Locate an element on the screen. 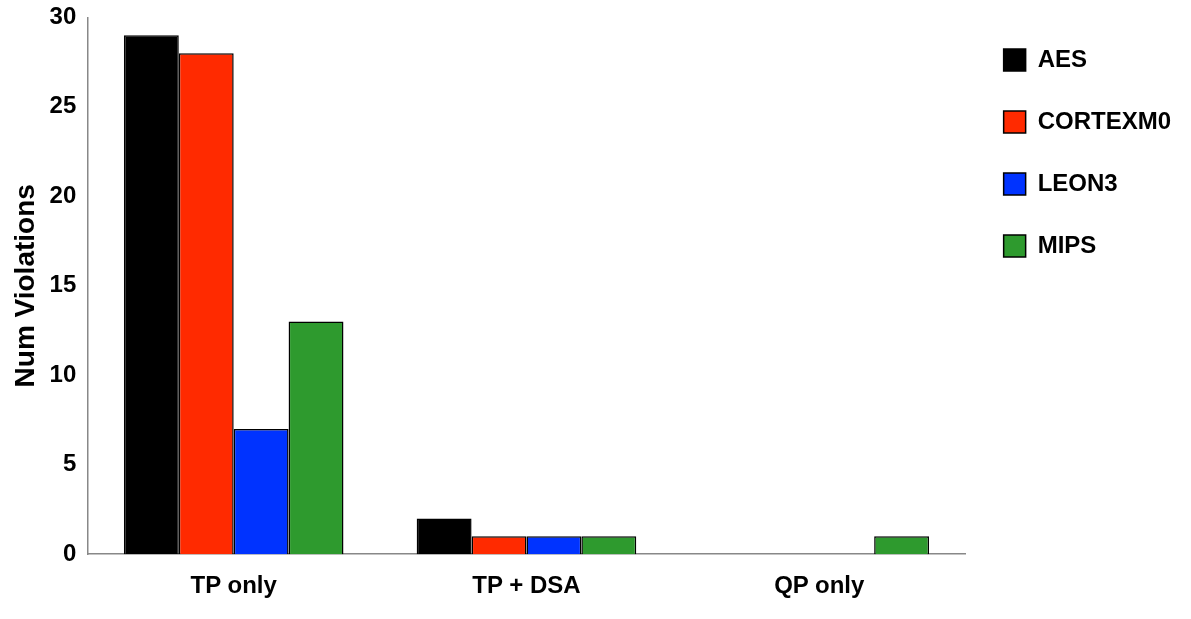 This screenshot has width=1191, height=619. y-tick-label: 30 is located at coordinates (63, 16).